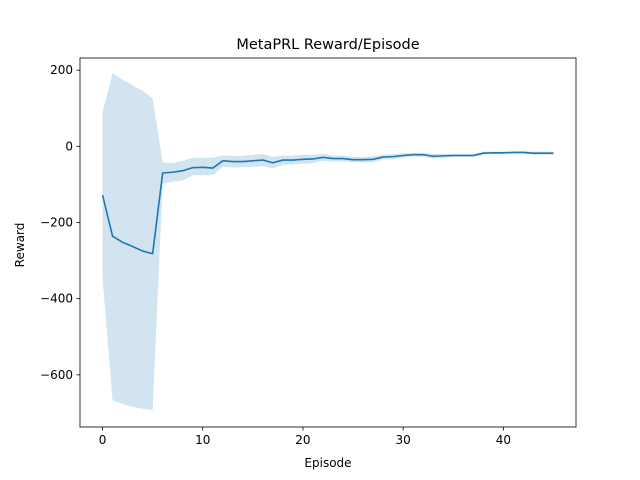  What do you see at coordinates (403, 440) in the screenshot?
I see `x-tick-label: 30` at bounding box center [403, 440].